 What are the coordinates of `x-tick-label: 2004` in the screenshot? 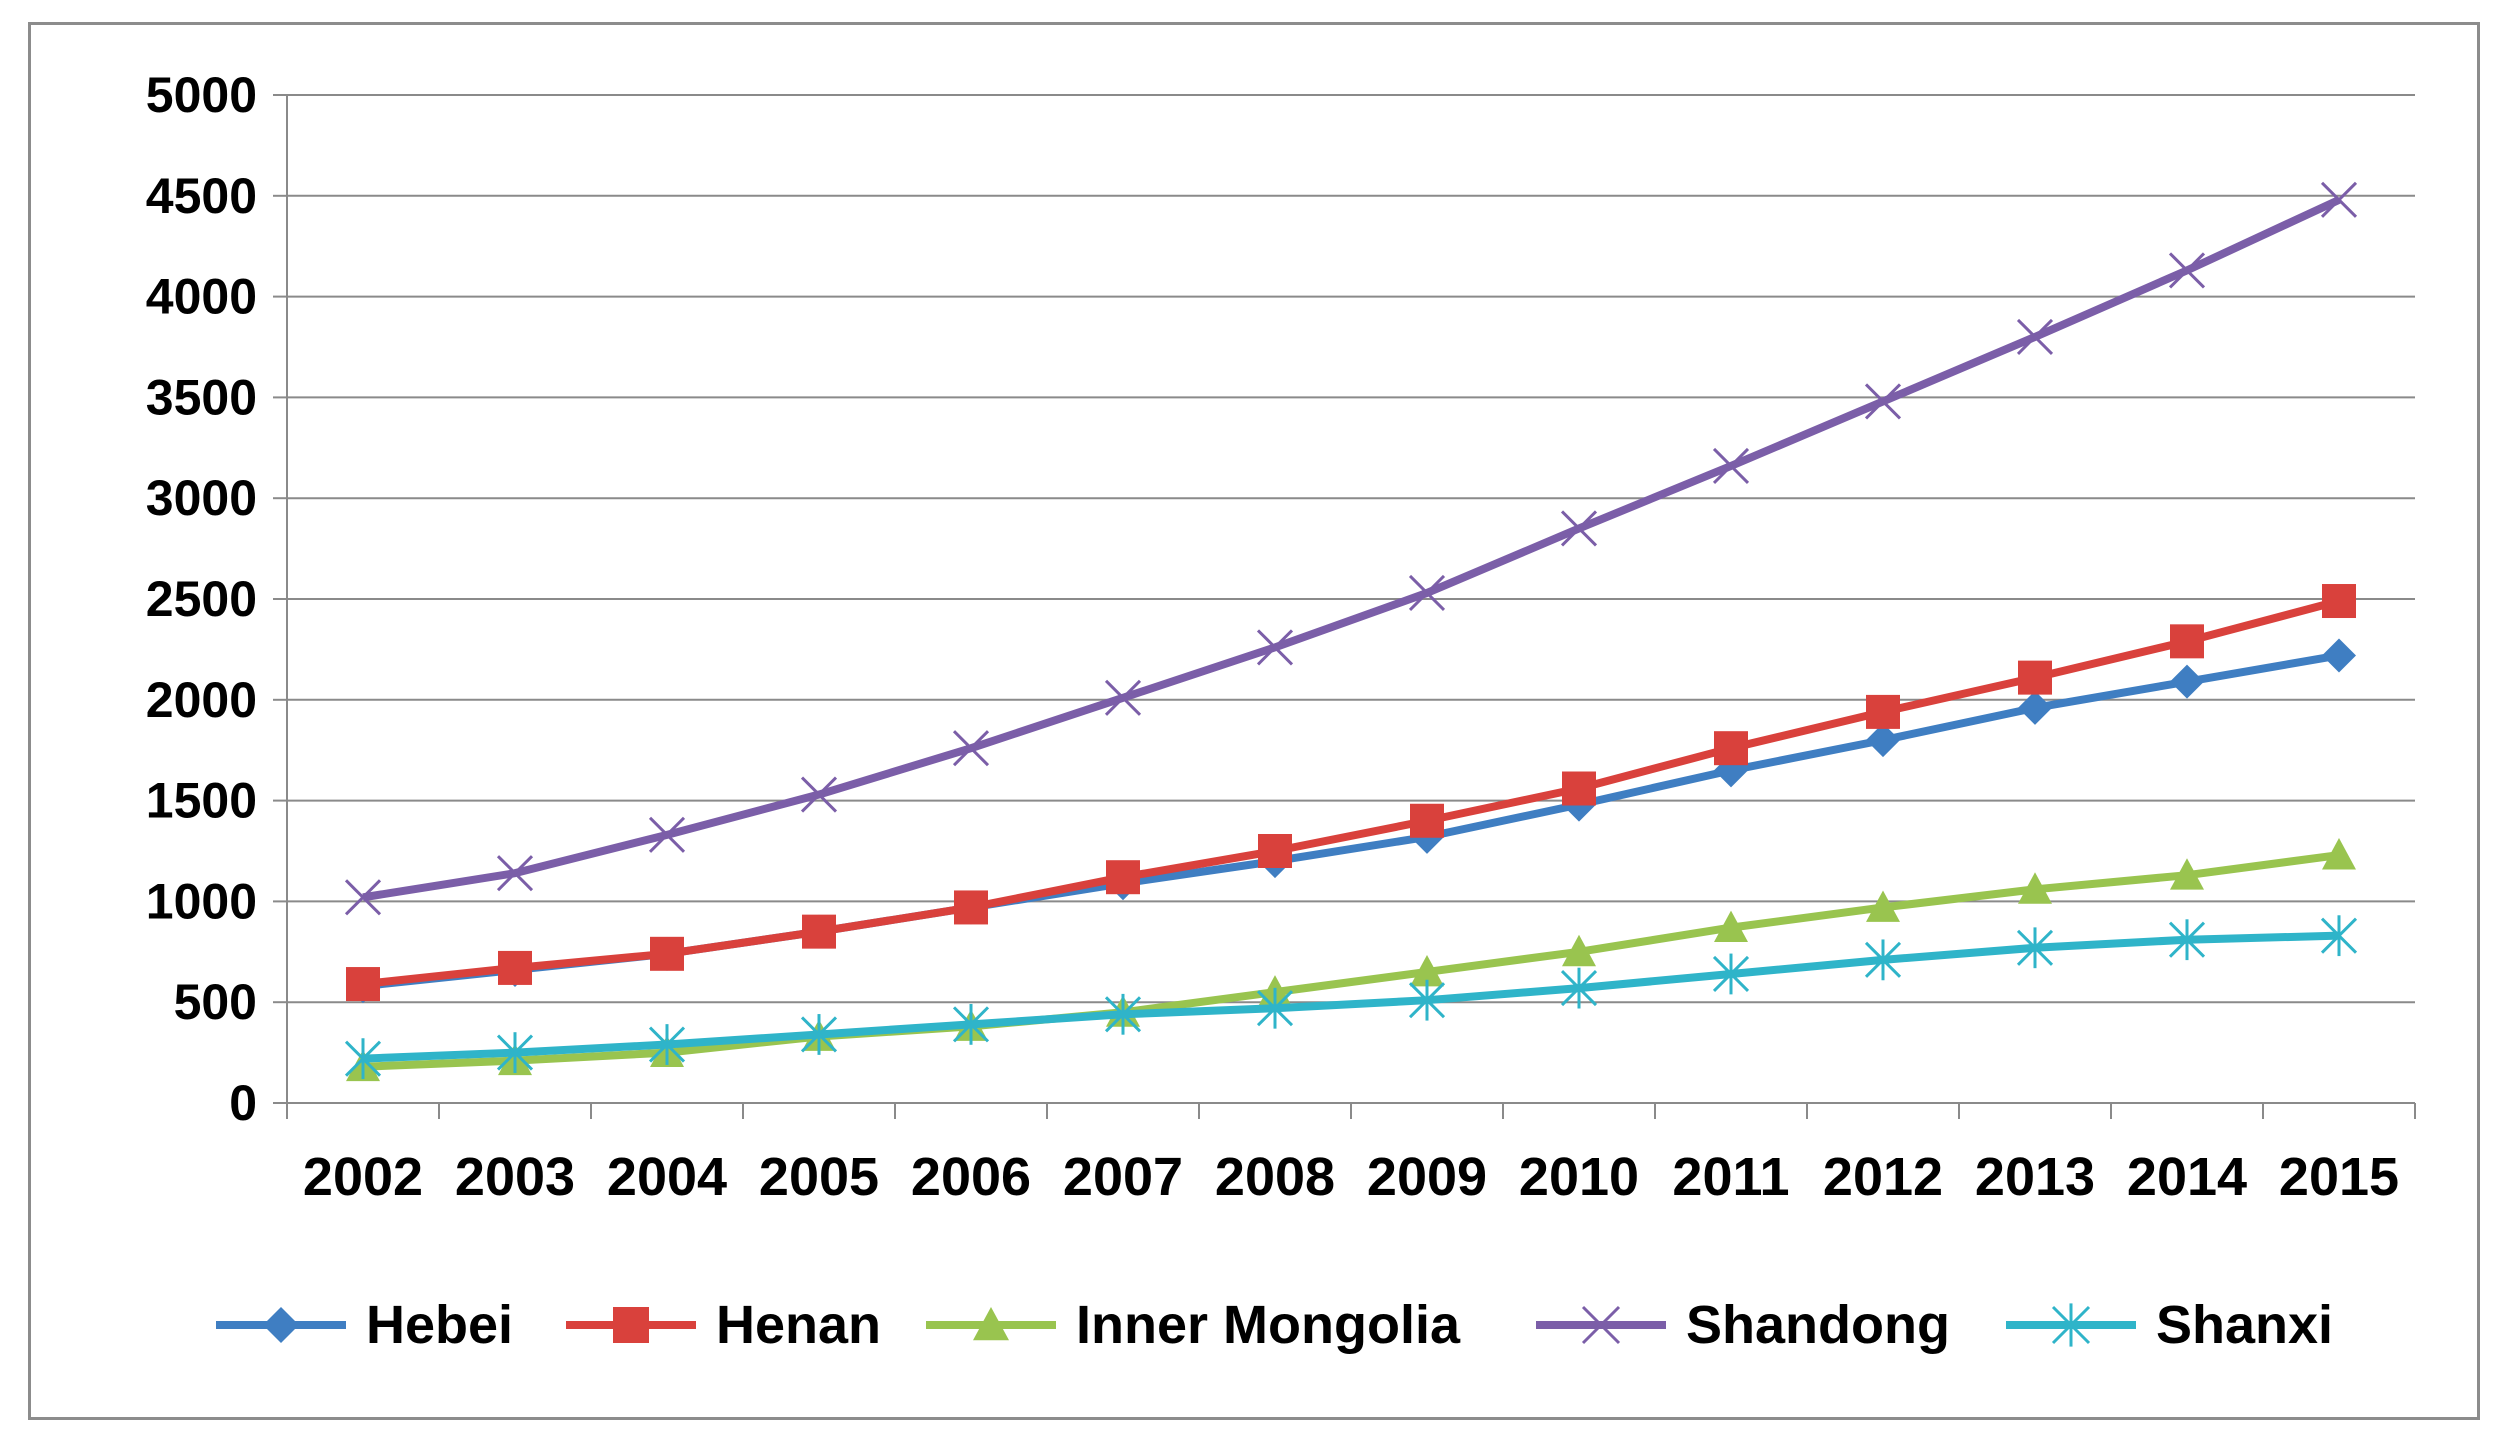 It's located at (667, 1177).